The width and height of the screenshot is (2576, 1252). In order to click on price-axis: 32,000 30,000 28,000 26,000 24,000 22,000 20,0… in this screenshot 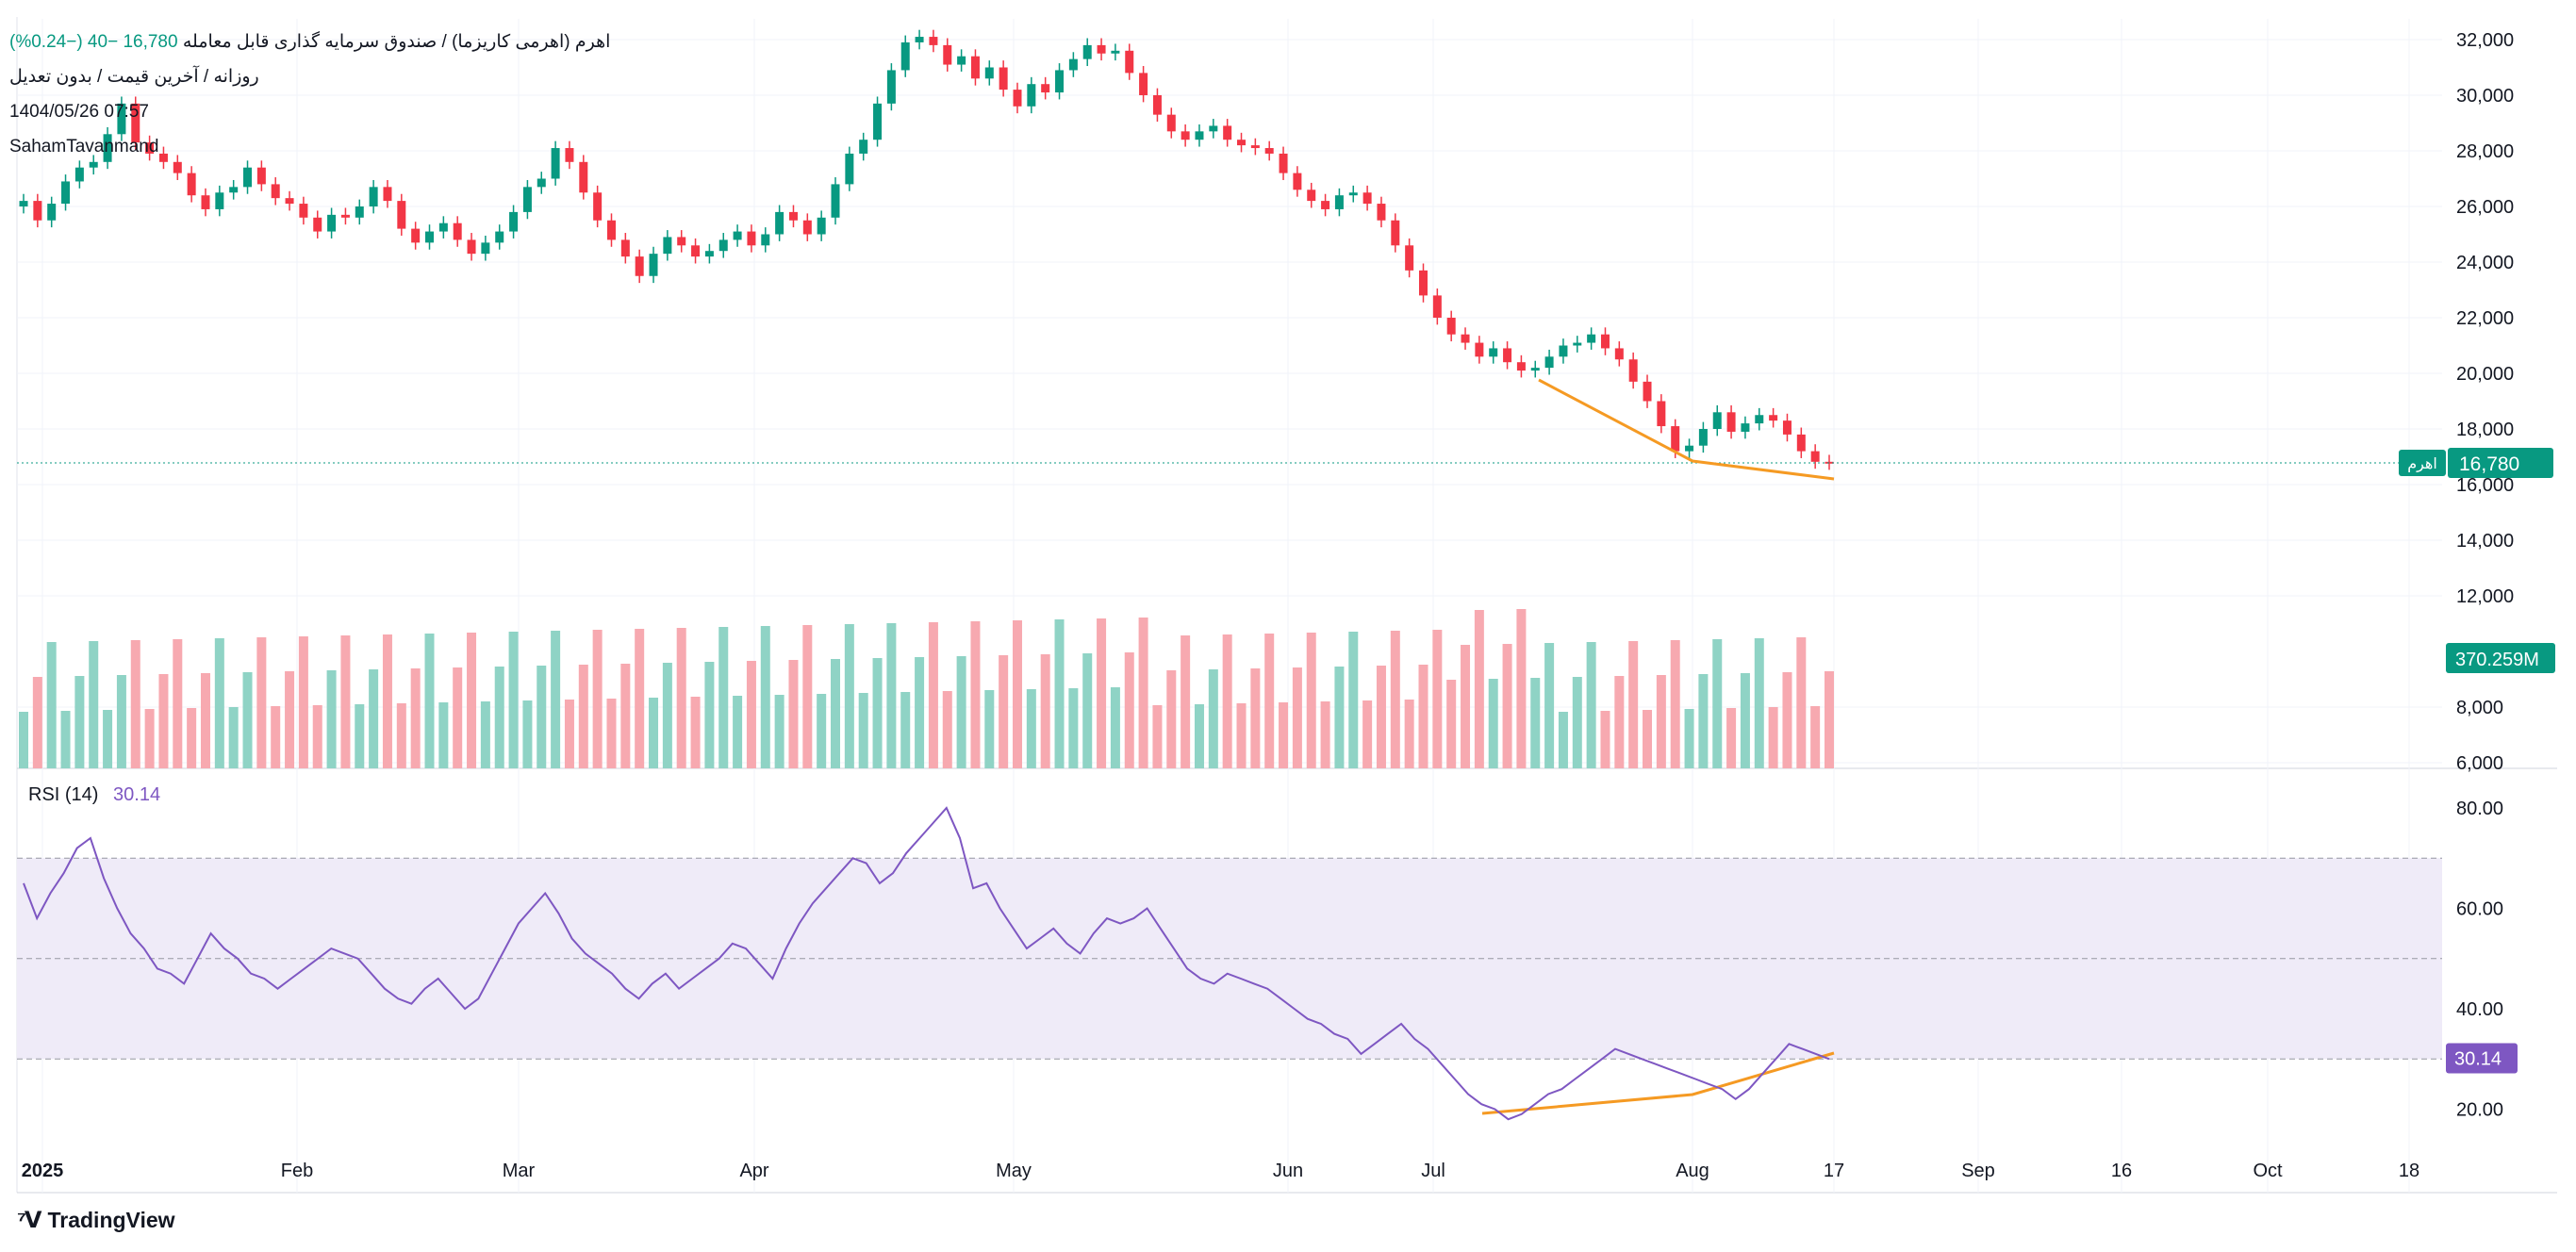, I will do `click(2485, 402)`.